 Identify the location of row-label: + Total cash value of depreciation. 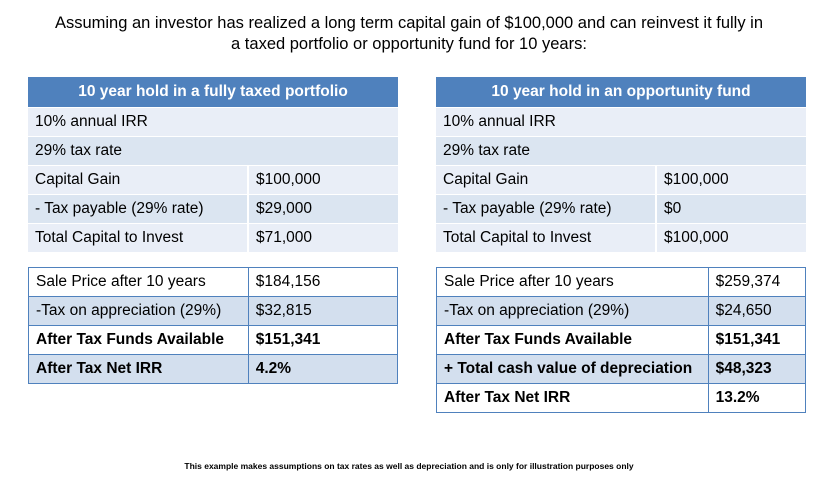
(572, 369).